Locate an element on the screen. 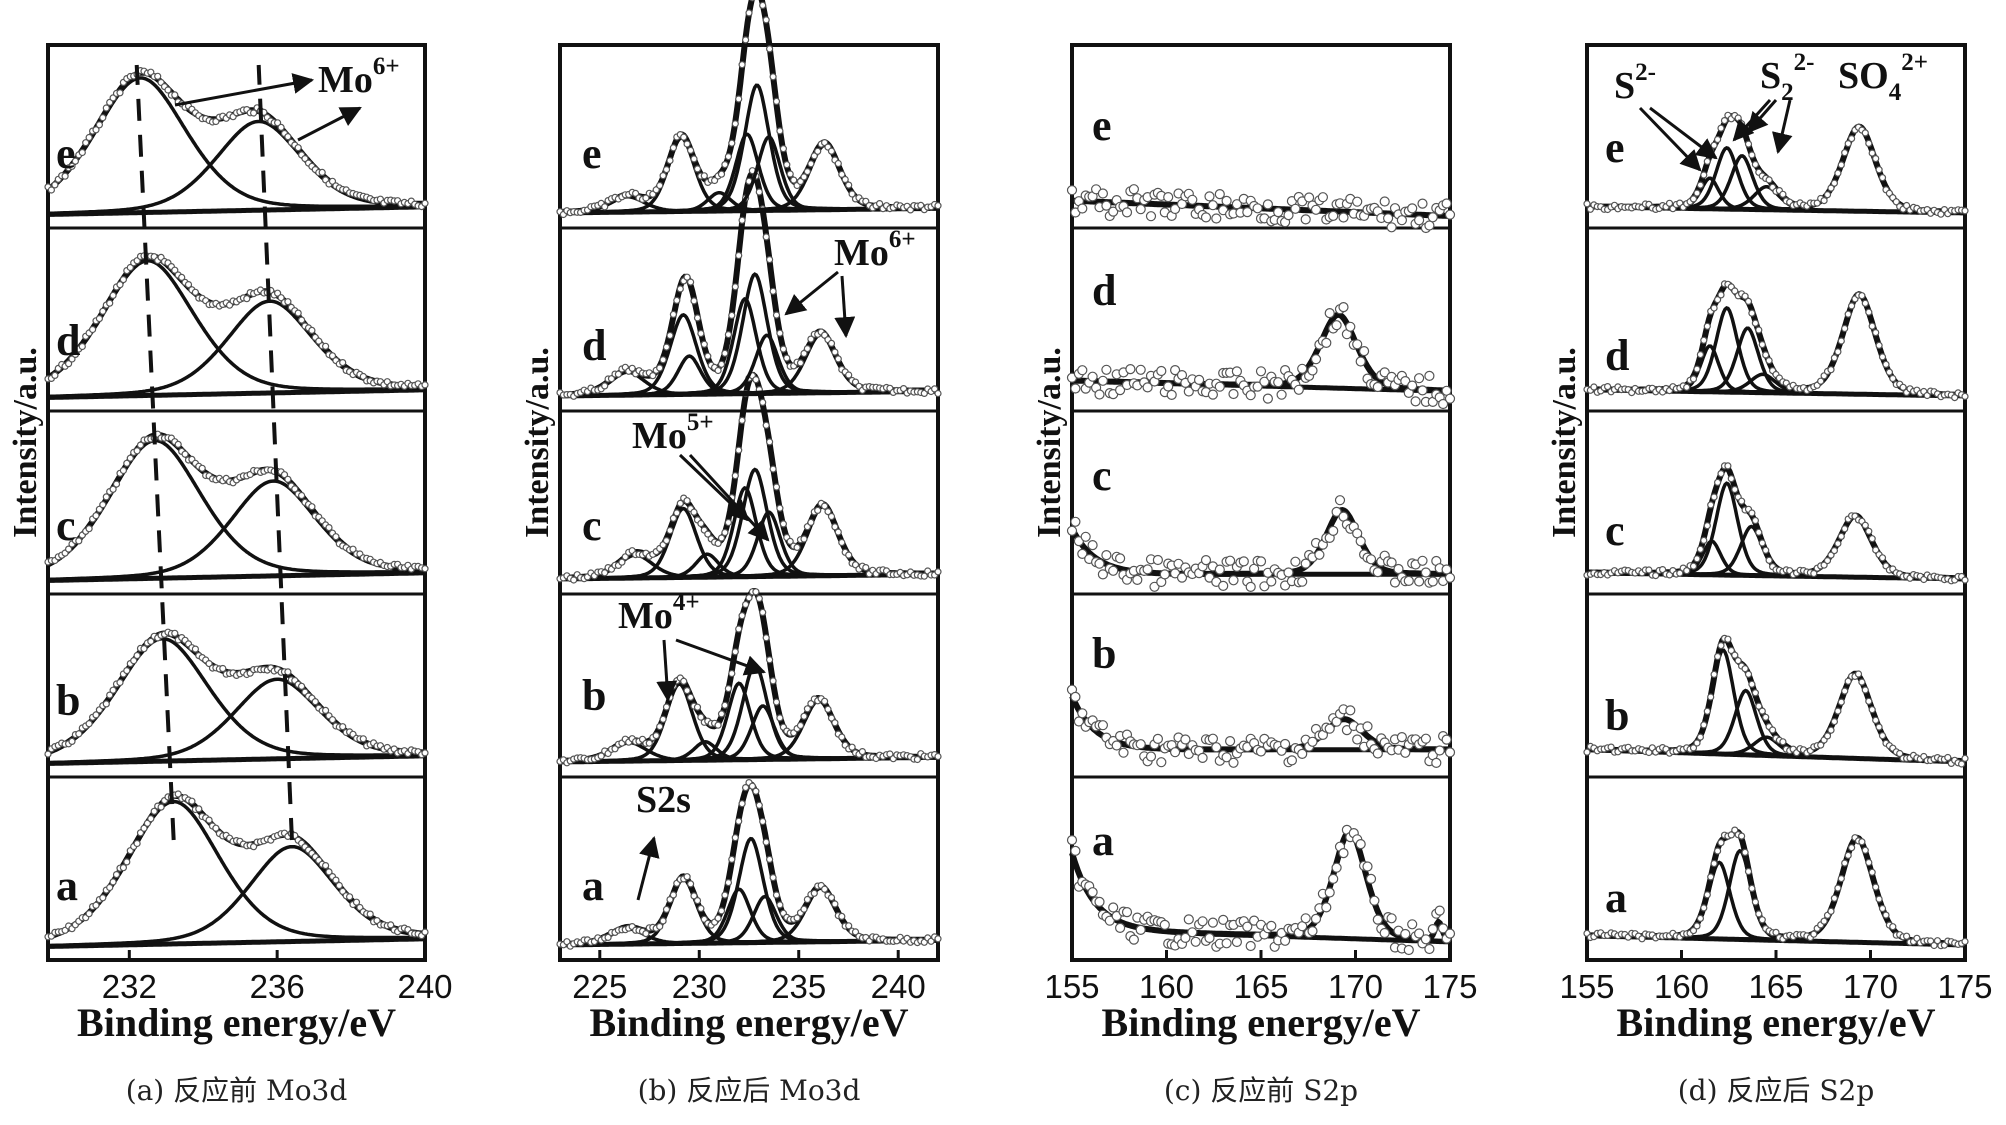 This screenshot has width=2006, height=1125. annotation-arrow is located at coordinates (1670, 139).